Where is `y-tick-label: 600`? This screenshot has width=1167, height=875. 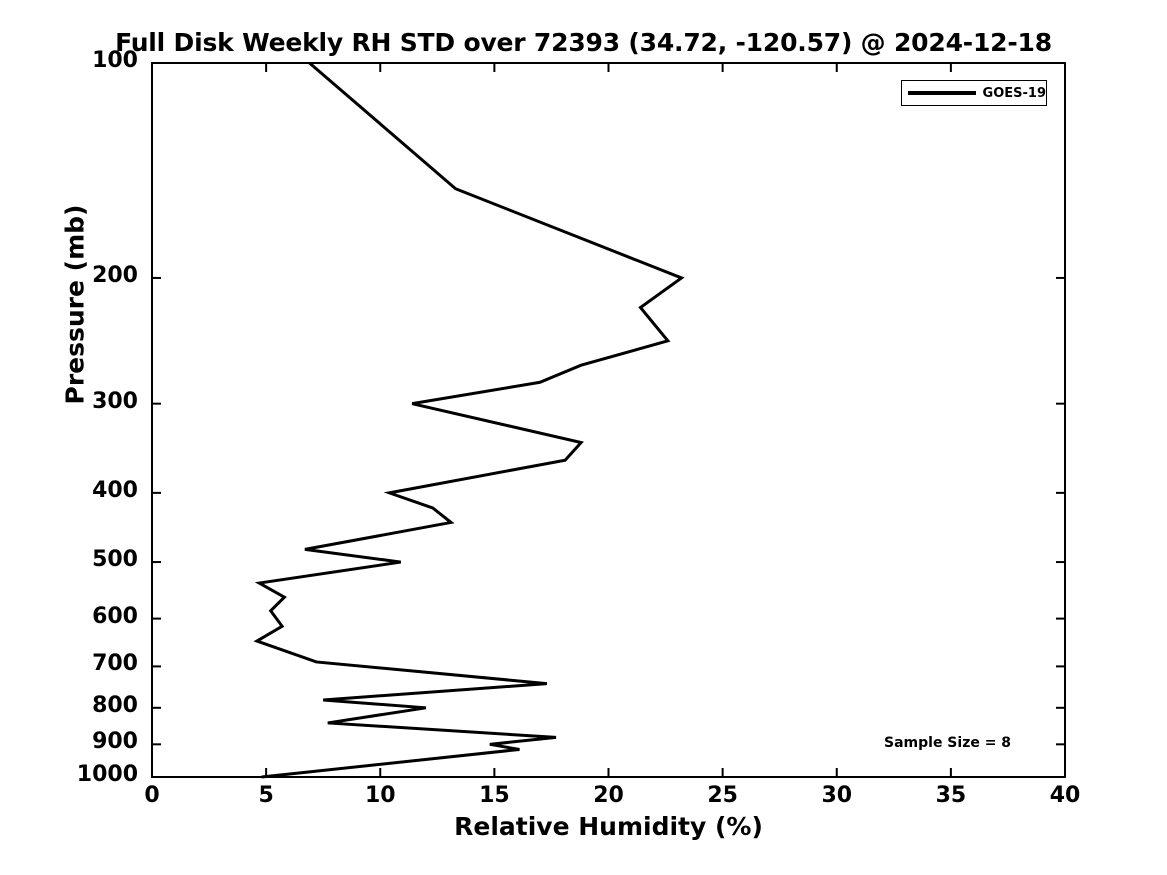
y-tick-label: 600 is located at coordinates (115, 616).